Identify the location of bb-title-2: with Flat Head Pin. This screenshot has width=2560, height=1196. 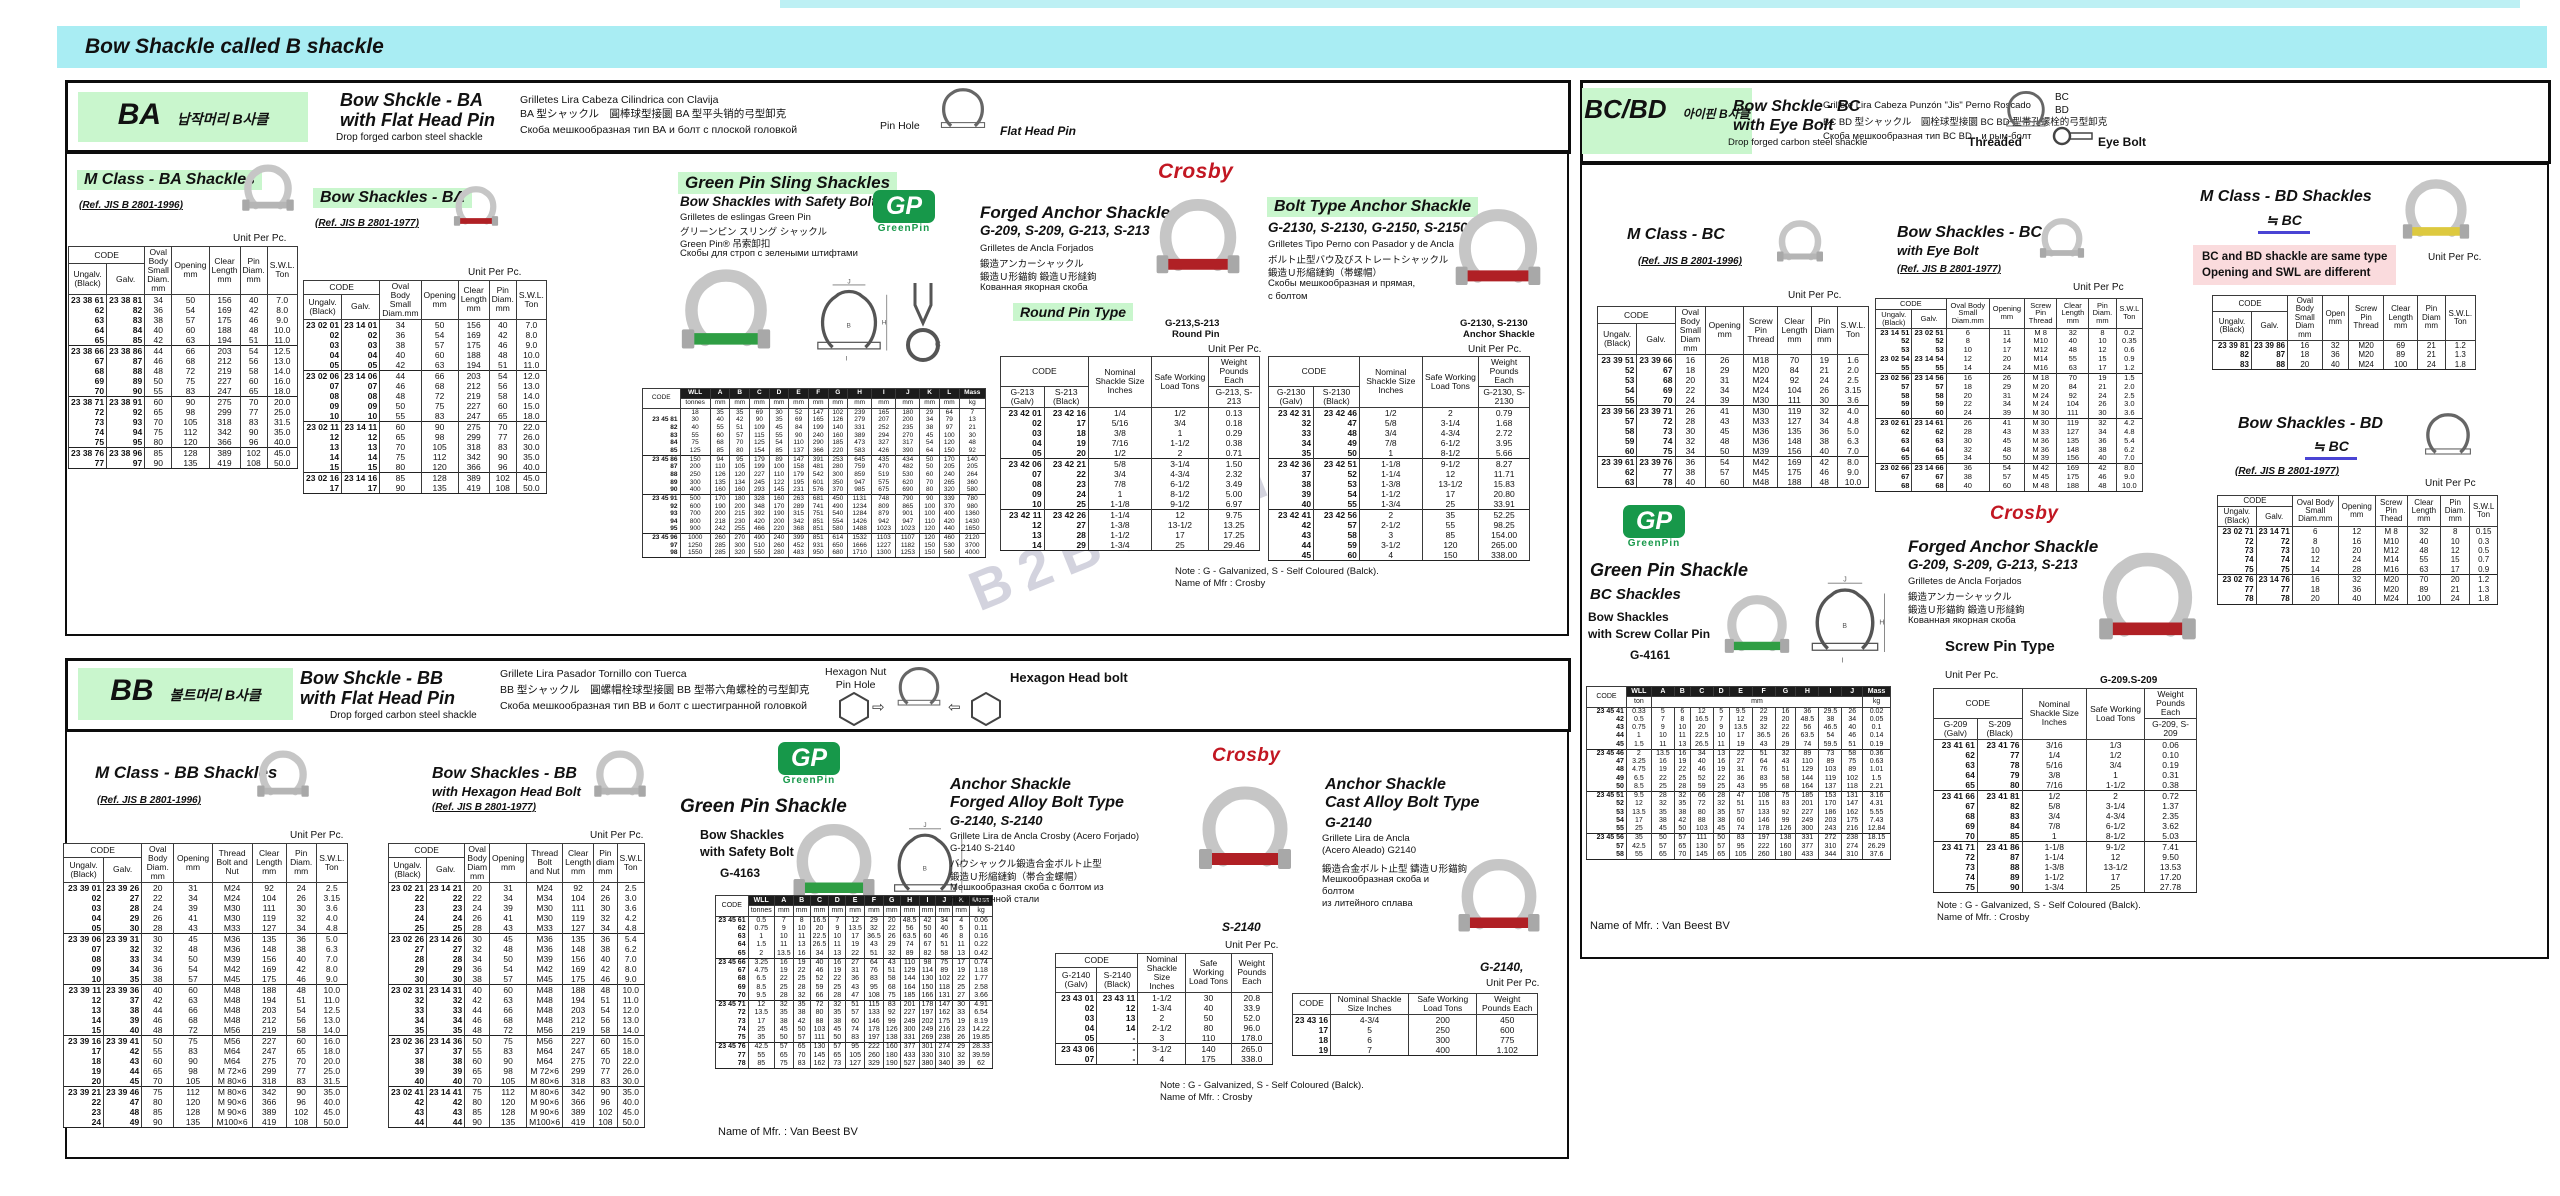
(378, 698).